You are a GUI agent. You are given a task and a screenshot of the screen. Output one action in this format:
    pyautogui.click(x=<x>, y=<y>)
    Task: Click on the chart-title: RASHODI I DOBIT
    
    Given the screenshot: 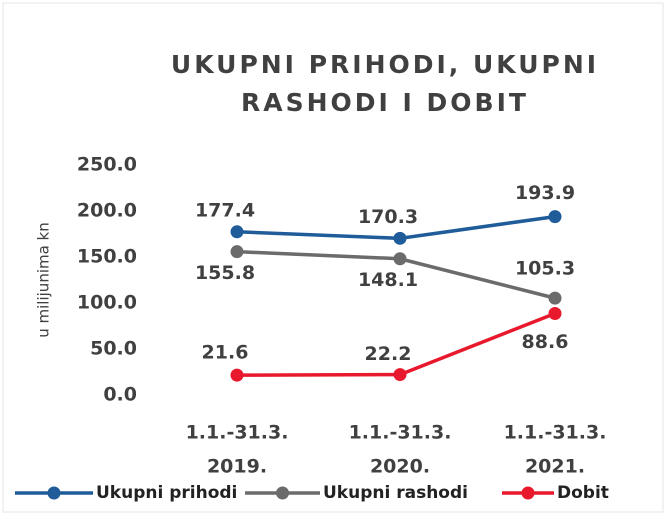 What is the action you would take?
    pyautogui.click(x=385, y=102)
    